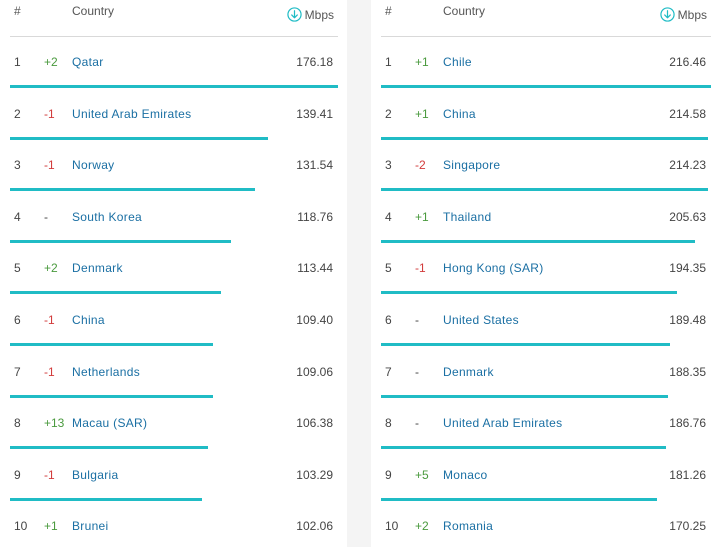 The width and height of the screenshot is (716, 547). I want to click on table-row: 4 - South Korea 118.76, so click(174, 218).